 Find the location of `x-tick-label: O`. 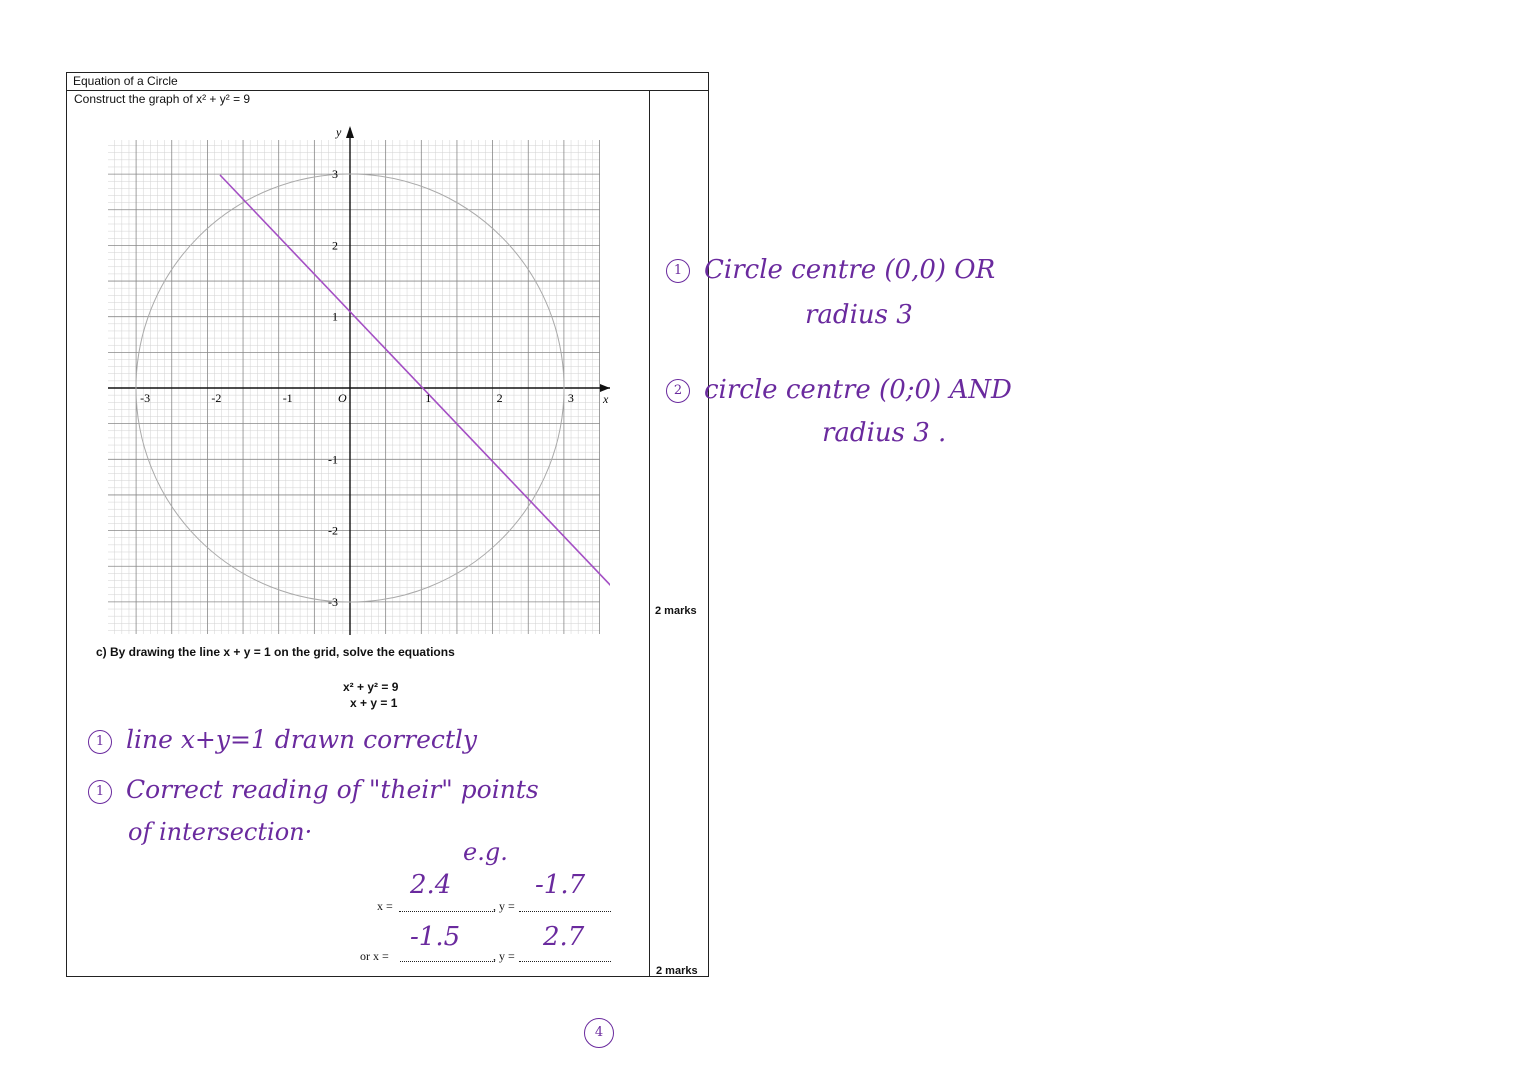

x-tick-label: O is located at coordinates (342, 398).